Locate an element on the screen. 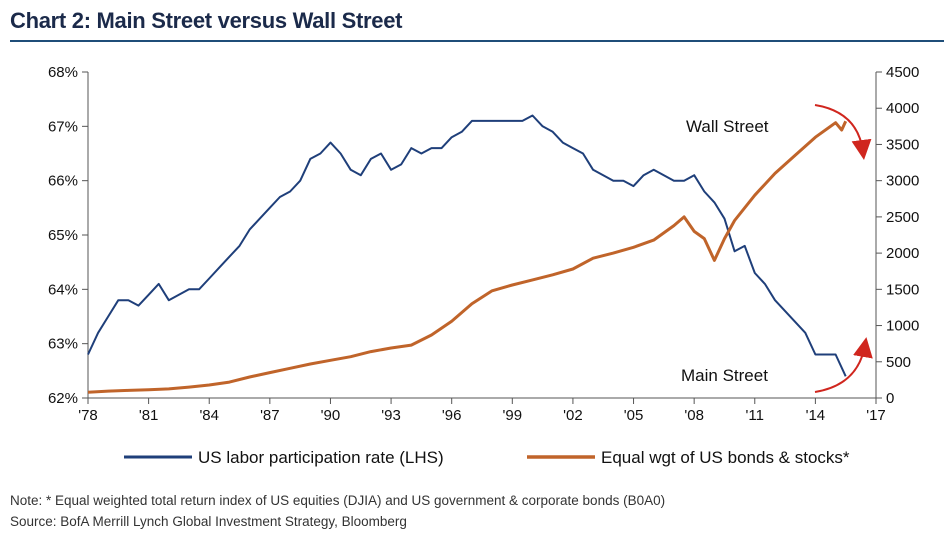 The height and width of the screenshot is (539, 951). y-right-tick-label: 2500 is located at coordinates (902, 217).